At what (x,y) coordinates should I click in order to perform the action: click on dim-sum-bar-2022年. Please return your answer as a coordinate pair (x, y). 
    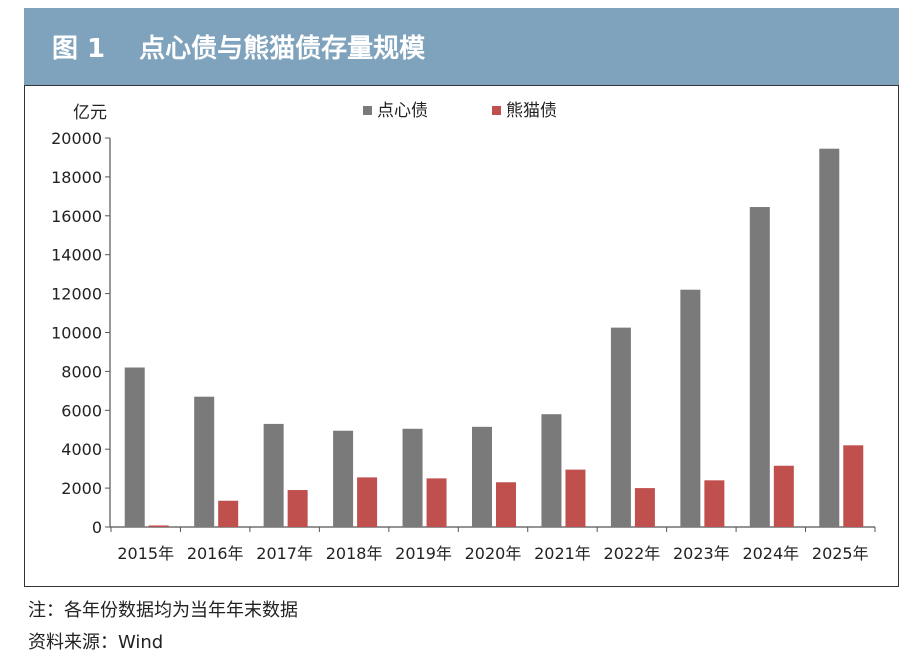
    Looking at the image, I should click on (620, 427).